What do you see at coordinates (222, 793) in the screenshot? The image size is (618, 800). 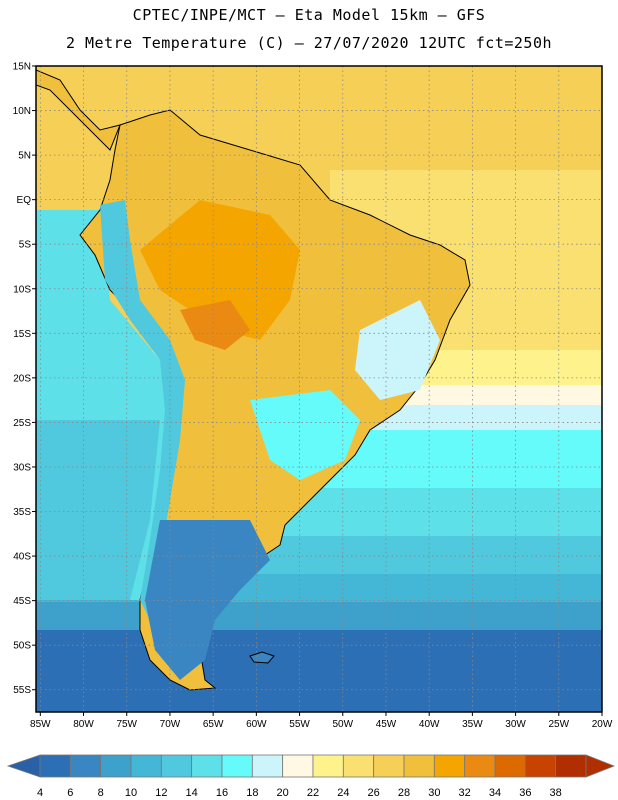 I see `color-scale-label: 16` at bounding box center [222, 793].